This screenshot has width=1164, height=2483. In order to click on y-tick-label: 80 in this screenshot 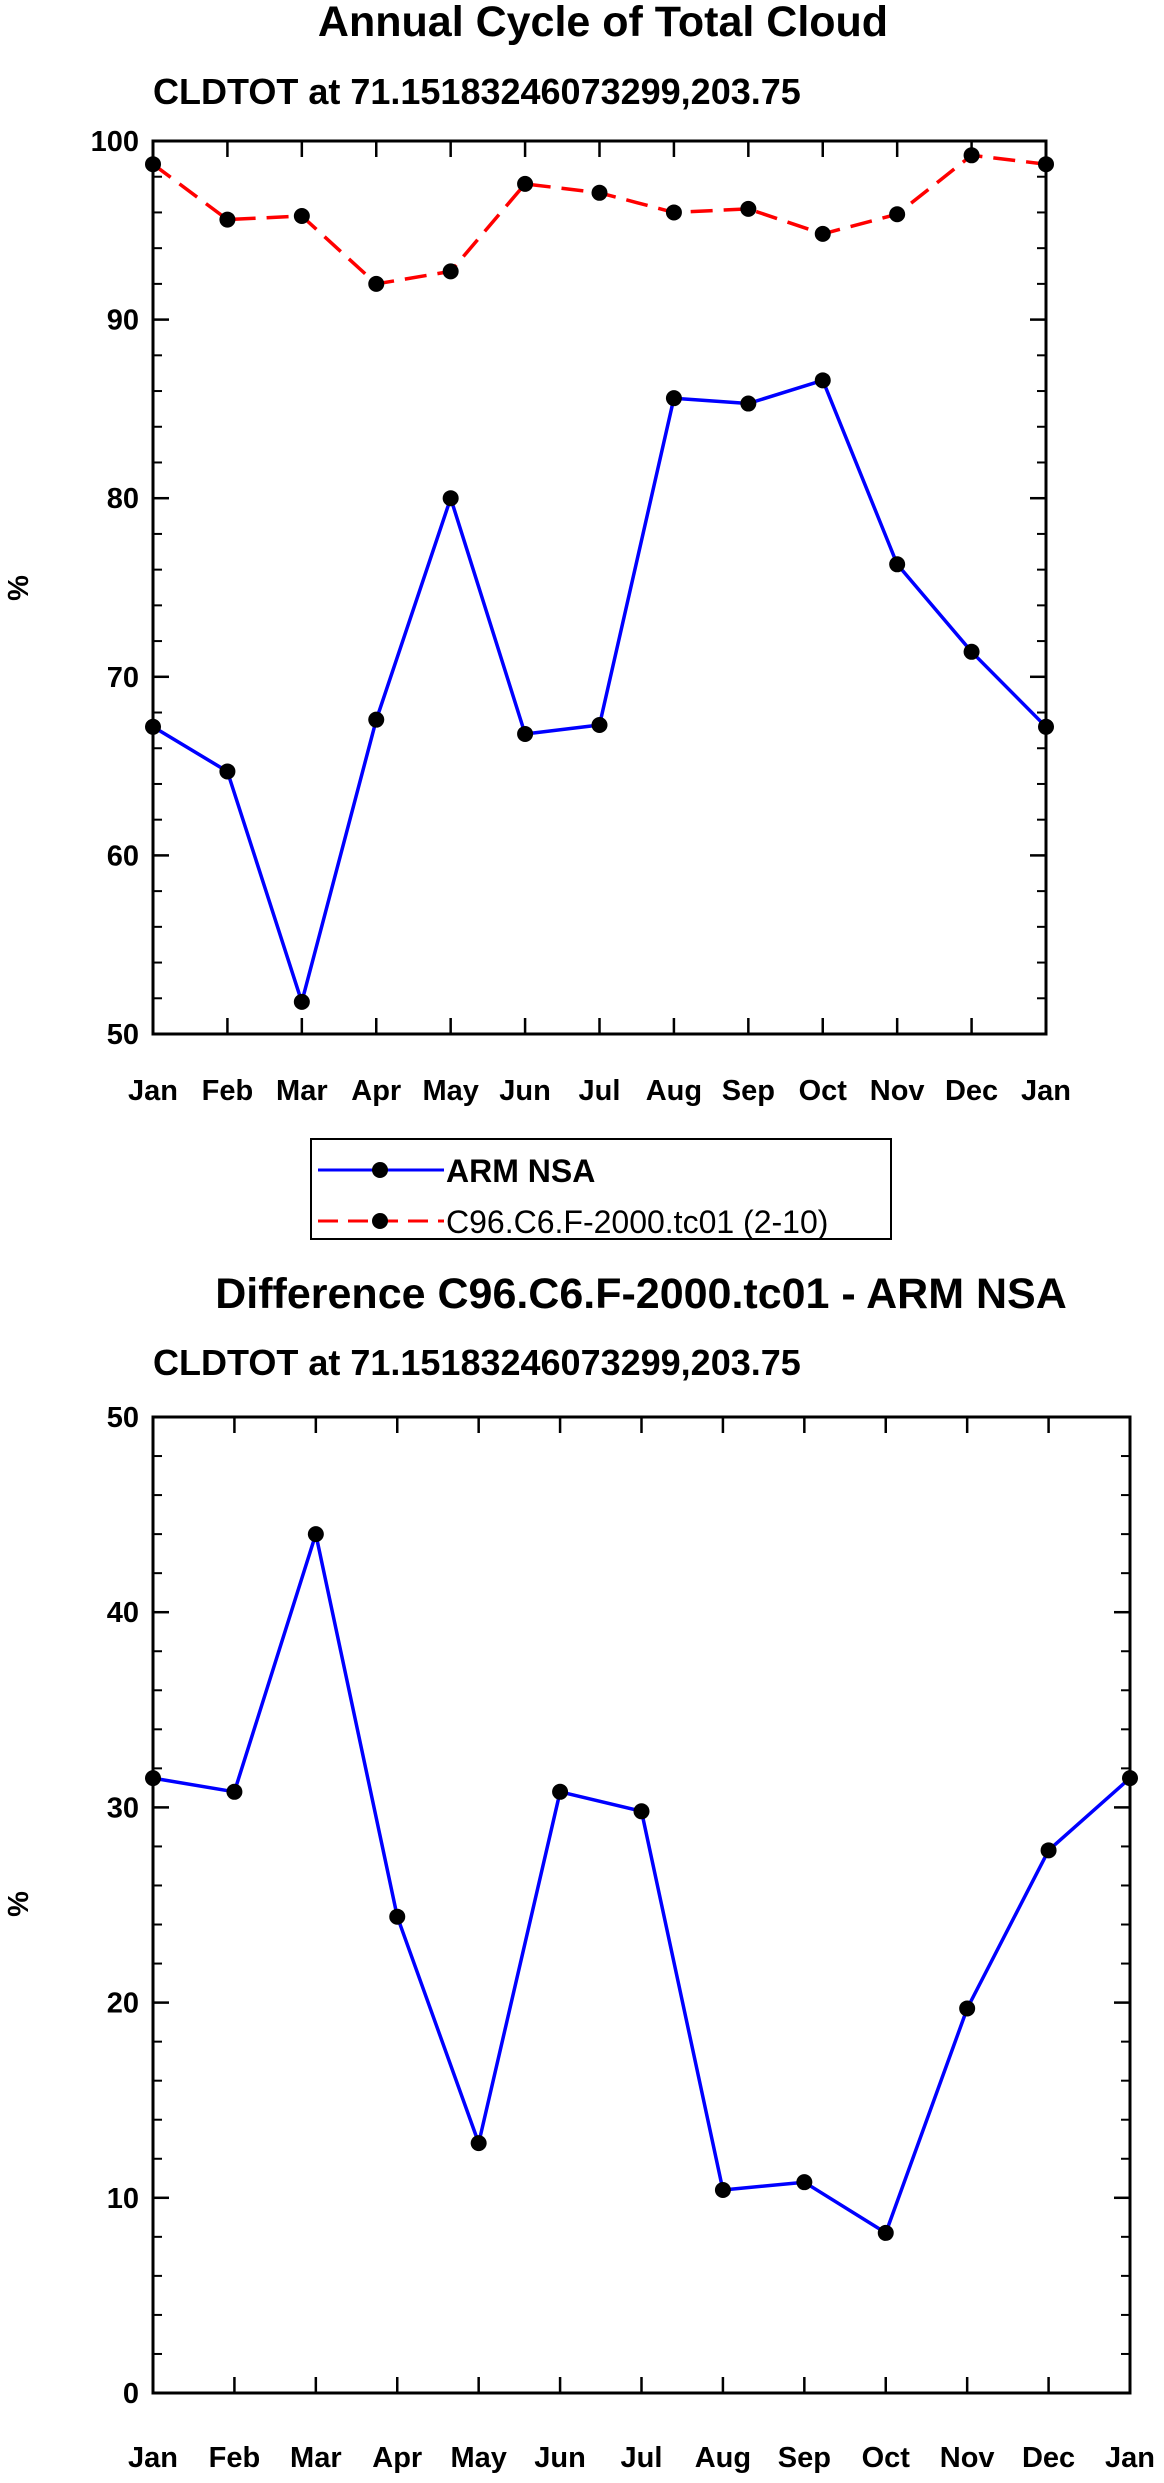, I will do `click(123, 499)`.